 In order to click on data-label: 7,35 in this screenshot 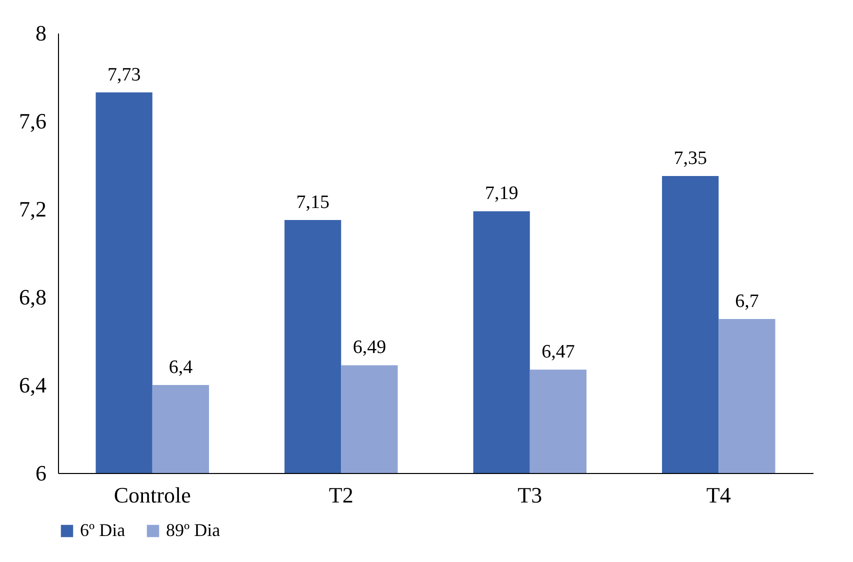, I will do `click(690, 158)`.